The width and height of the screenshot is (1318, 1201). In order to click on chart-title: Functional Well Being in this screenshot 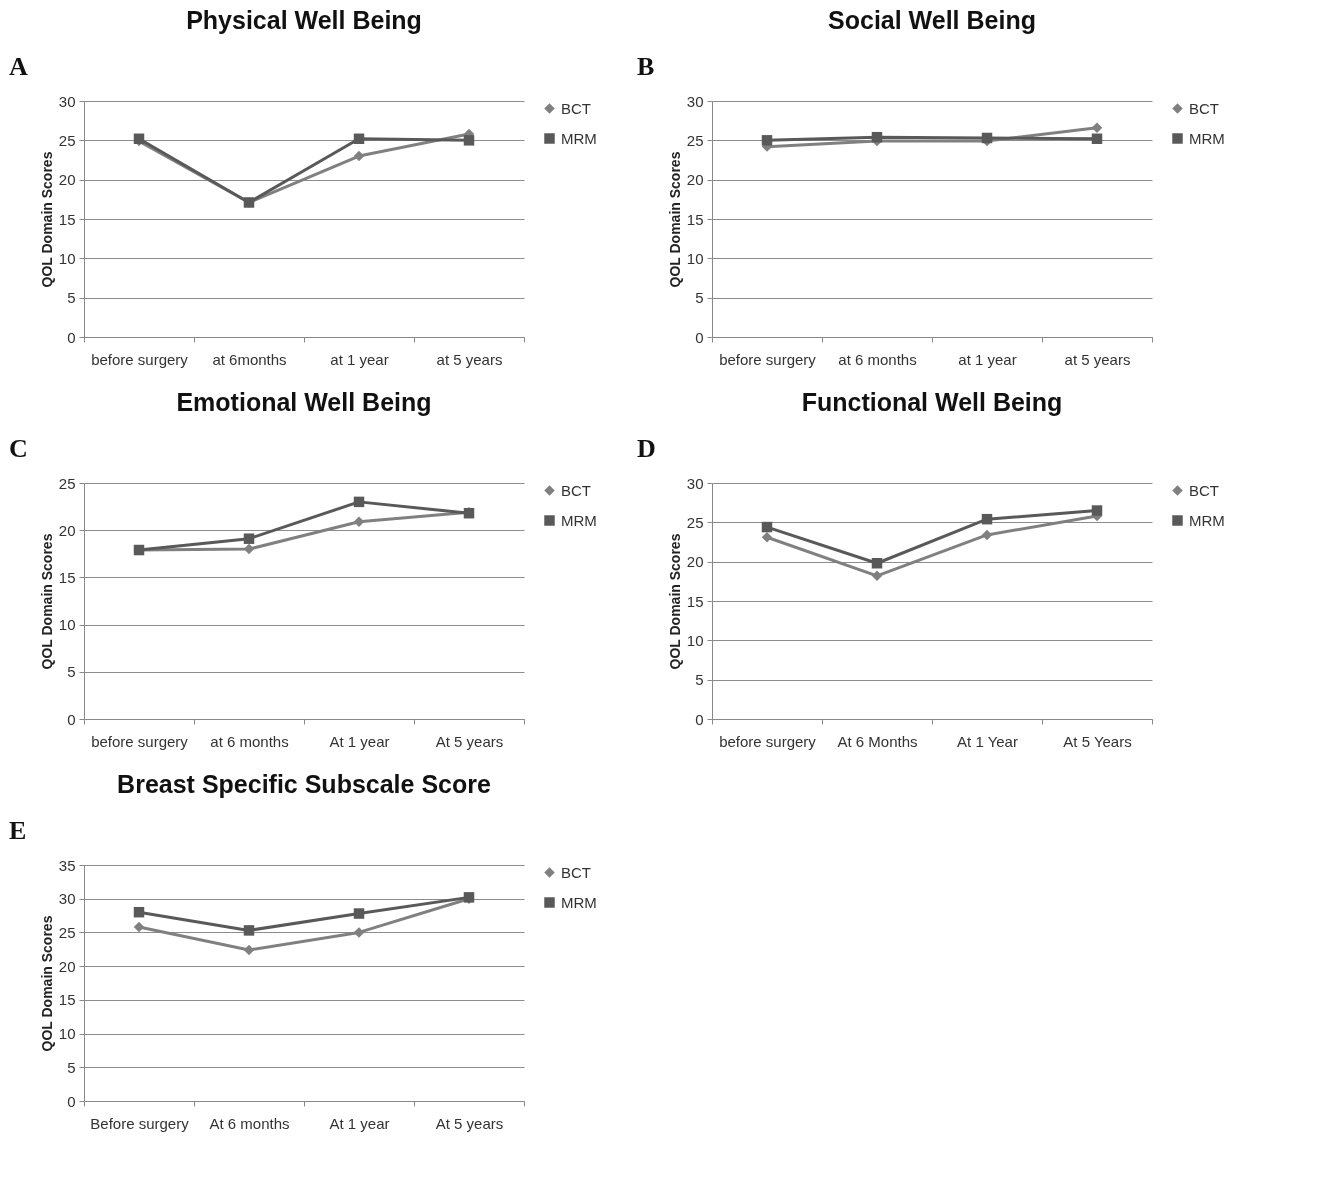, I will do `click(932, 402)`.